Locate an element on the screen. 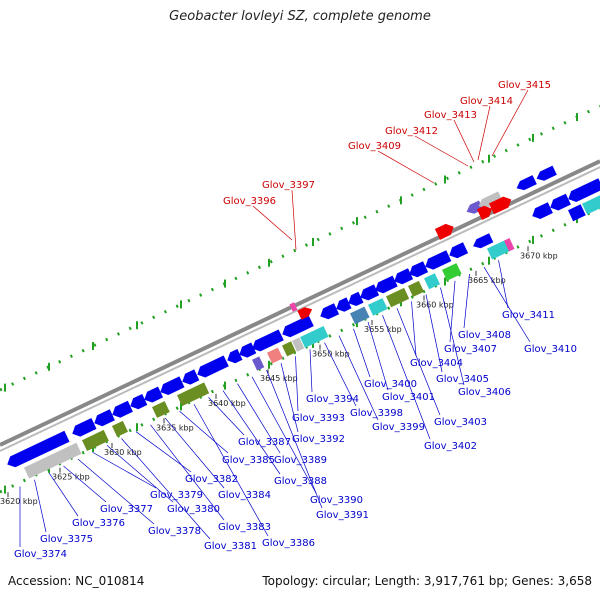  gene-label-bottom: Glov_3398 is located at coordinates (376, 413).